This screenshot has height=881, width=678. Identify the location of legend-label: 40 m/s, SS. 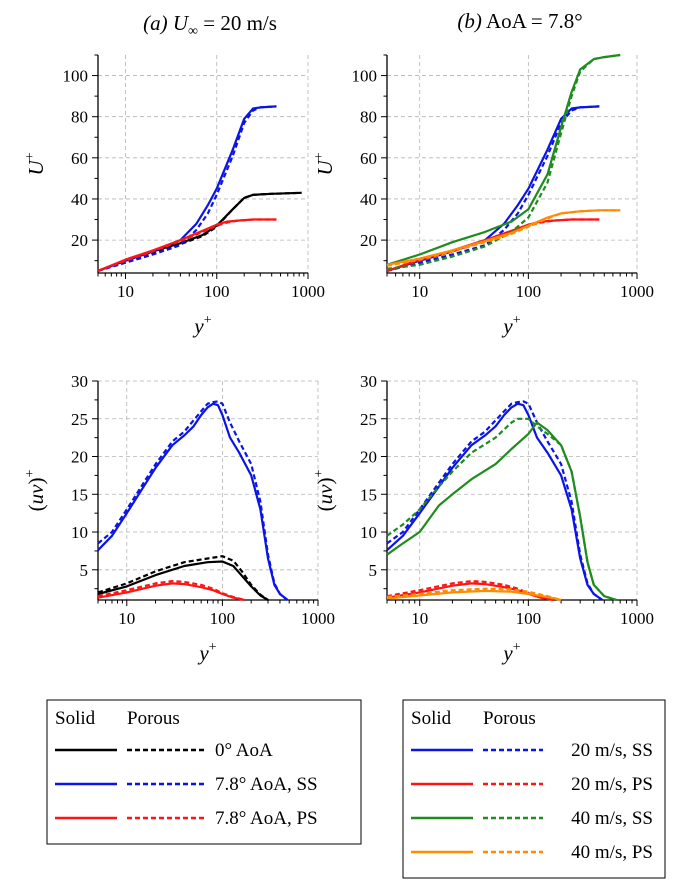
(612, 818).